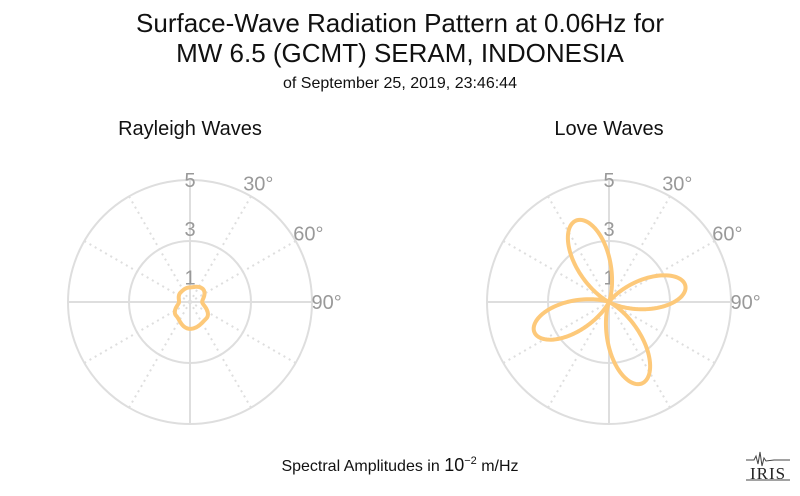 Image resolution: width=800 pixels, height=496 pixels. Describe the element at coordinates (258, 185) in the screenshot. I see `rayleigh-angular-tick-label: 30°` at that location.